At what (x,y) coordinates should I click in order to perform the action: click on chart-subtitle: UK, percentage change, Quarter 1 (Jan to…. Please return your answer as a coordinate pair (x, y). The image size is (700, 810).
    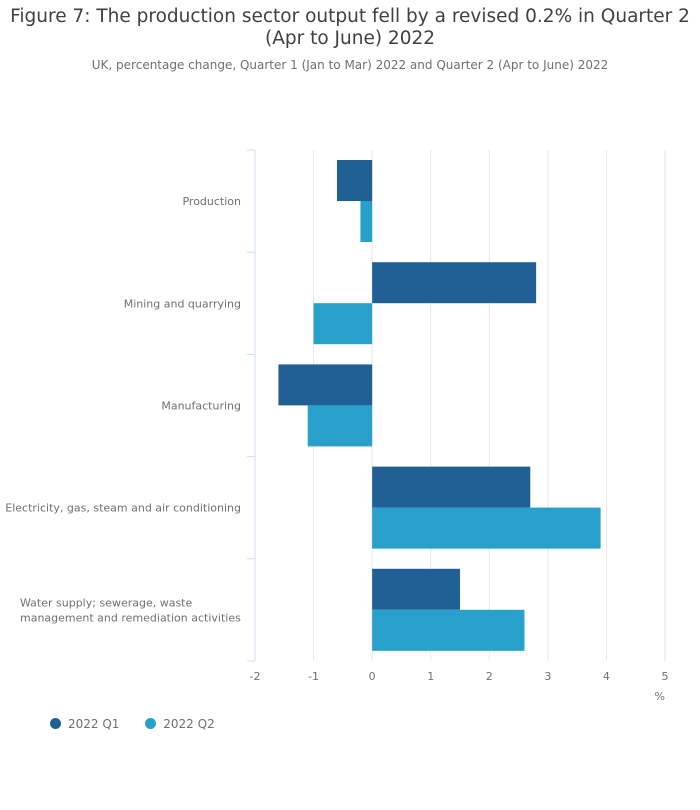
    Looking at the image, I should click on (350, 65).